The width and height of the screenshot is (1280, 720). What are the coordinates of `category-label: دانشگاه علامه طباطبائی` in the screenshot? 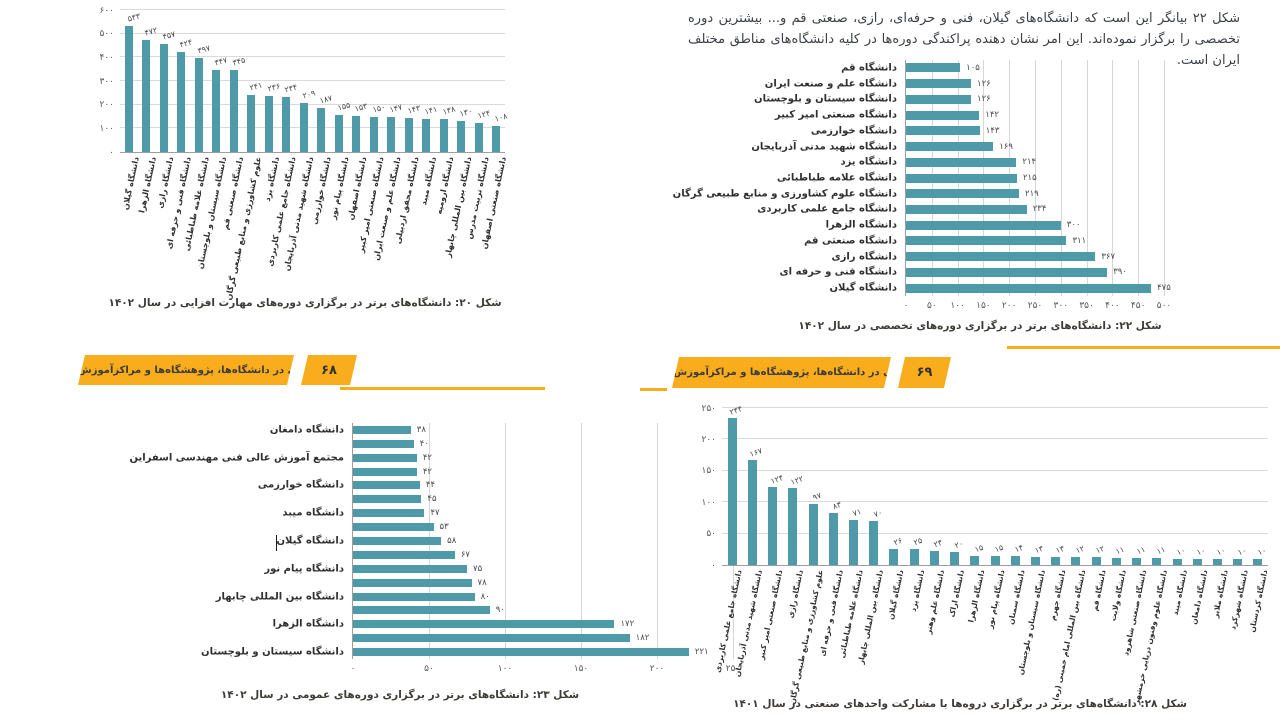 It's located at (837, 178).